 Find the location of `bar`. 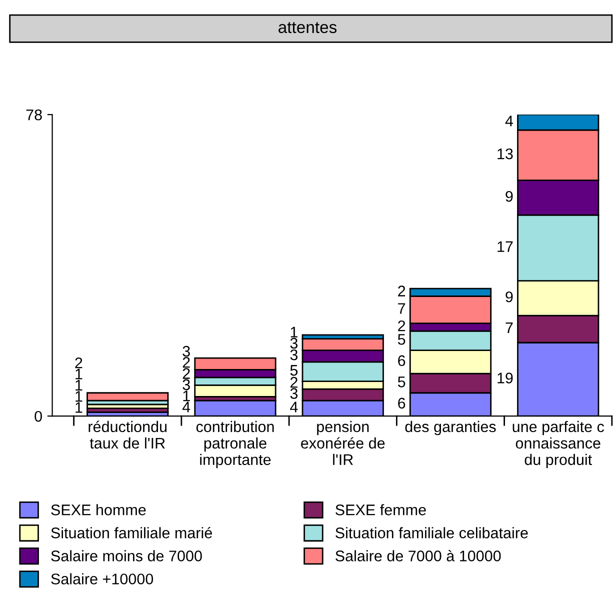

bar is located at coordinates (127, 397).